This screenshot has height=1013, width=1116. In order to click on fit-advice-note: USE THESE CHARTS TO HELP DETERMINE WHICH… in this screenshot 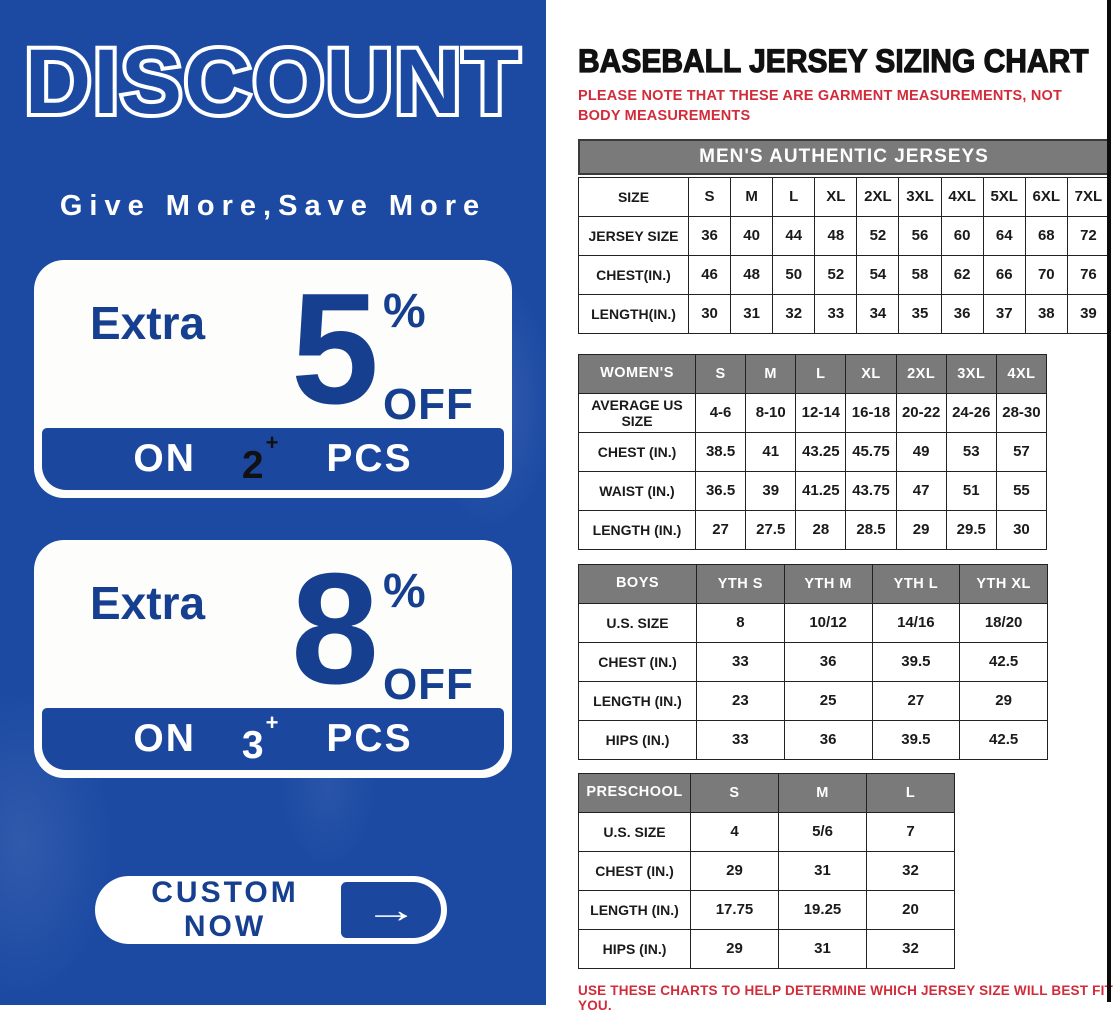, I will do `click(846, 997)`.